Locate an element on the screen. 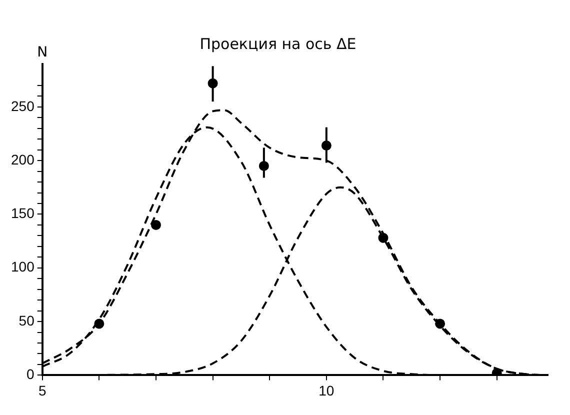 The width and height of the screenshot is (570, 415). y-tick-label: 250 is located at coordinates (23, 106).